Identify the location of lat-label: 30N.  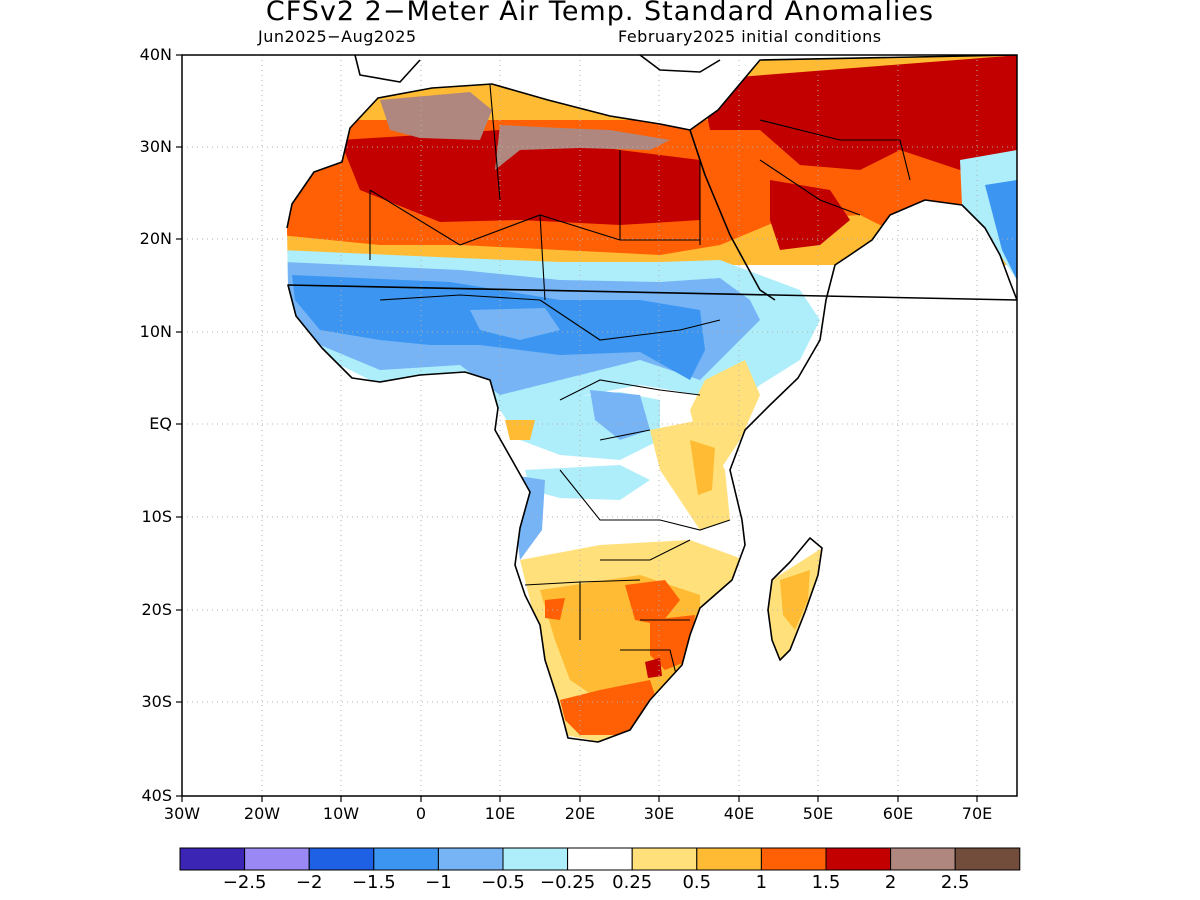
(155, 146).